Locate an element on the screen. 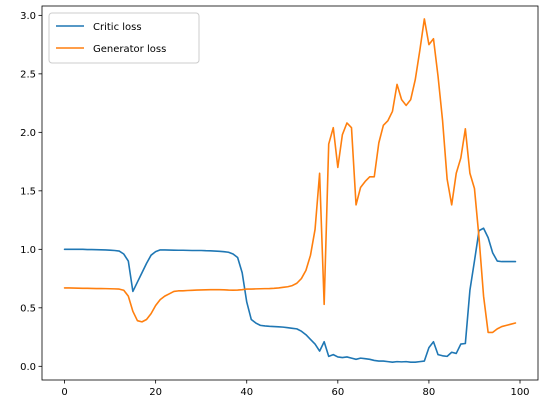 This screenshot has width=547, height=413. y-tick-label: 1.0 is located at coordinates (28, 250).